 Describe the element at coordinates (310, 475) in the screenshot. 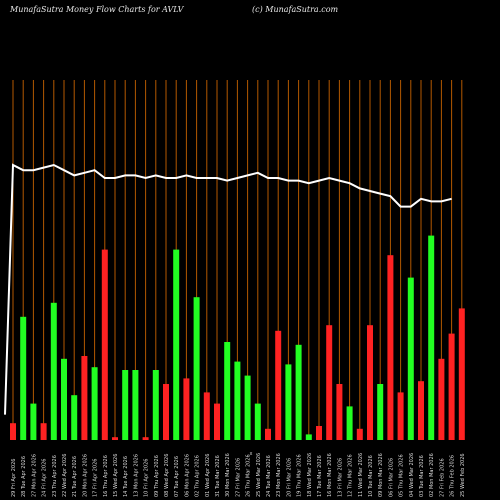

I see `x-tick-label: 18 Wed Mar 2026` at that location.